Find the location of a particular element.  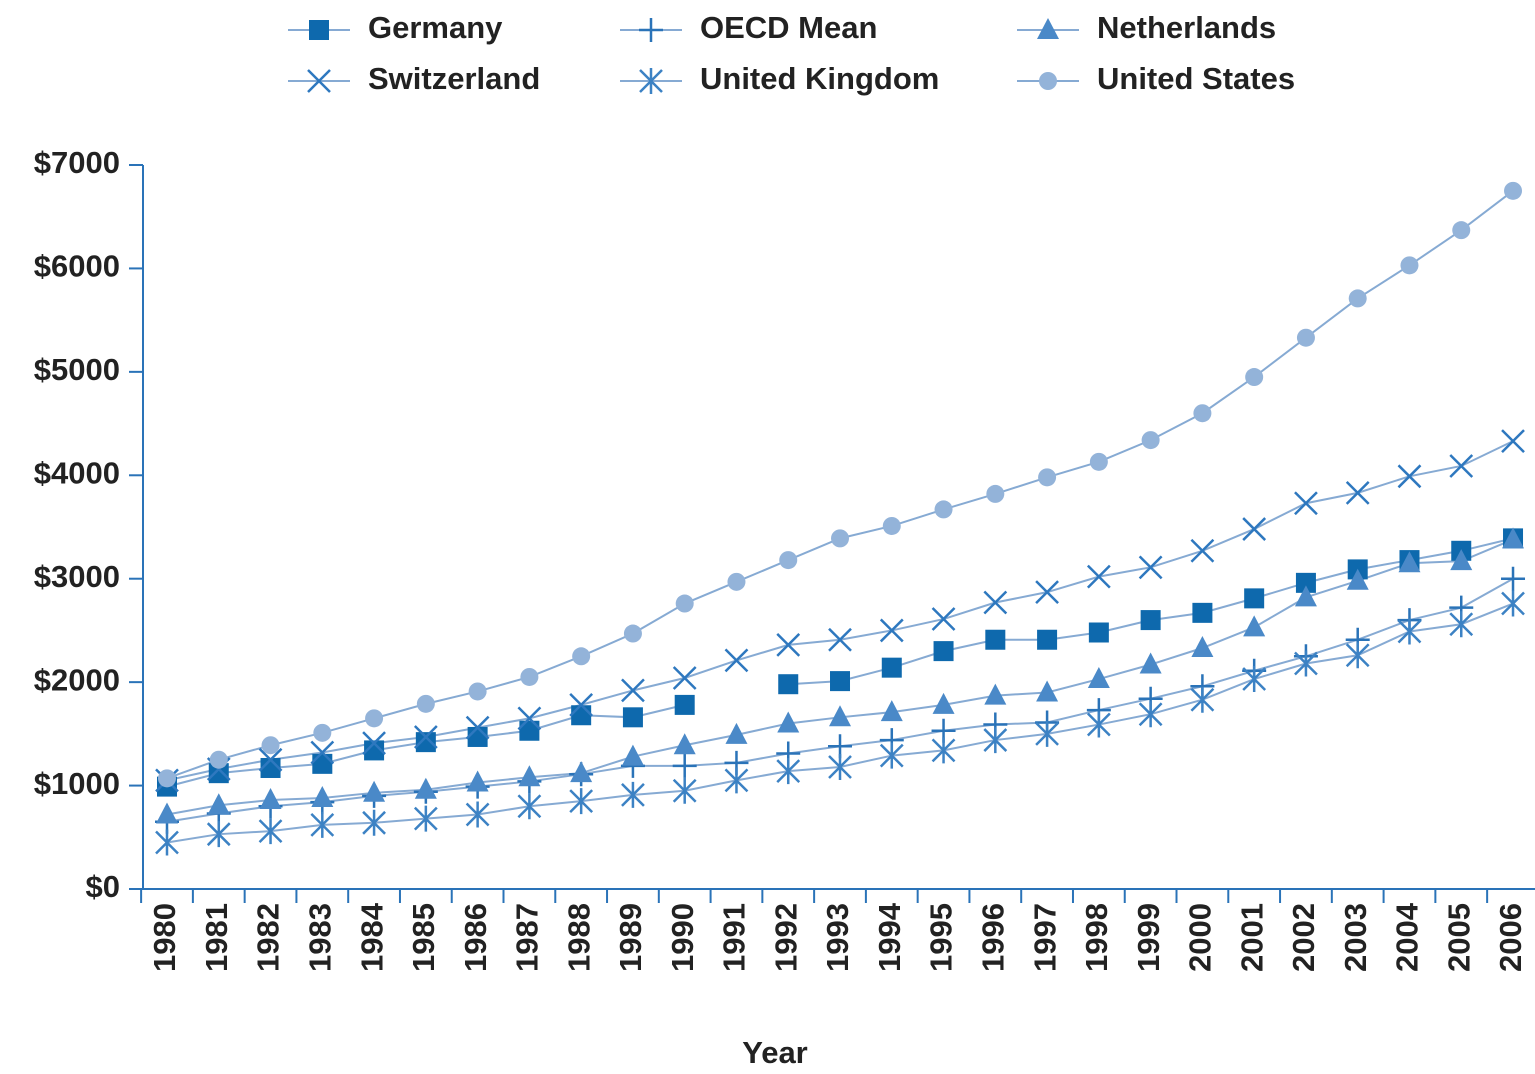

legend-marker is located at coordinates (1048, 81).